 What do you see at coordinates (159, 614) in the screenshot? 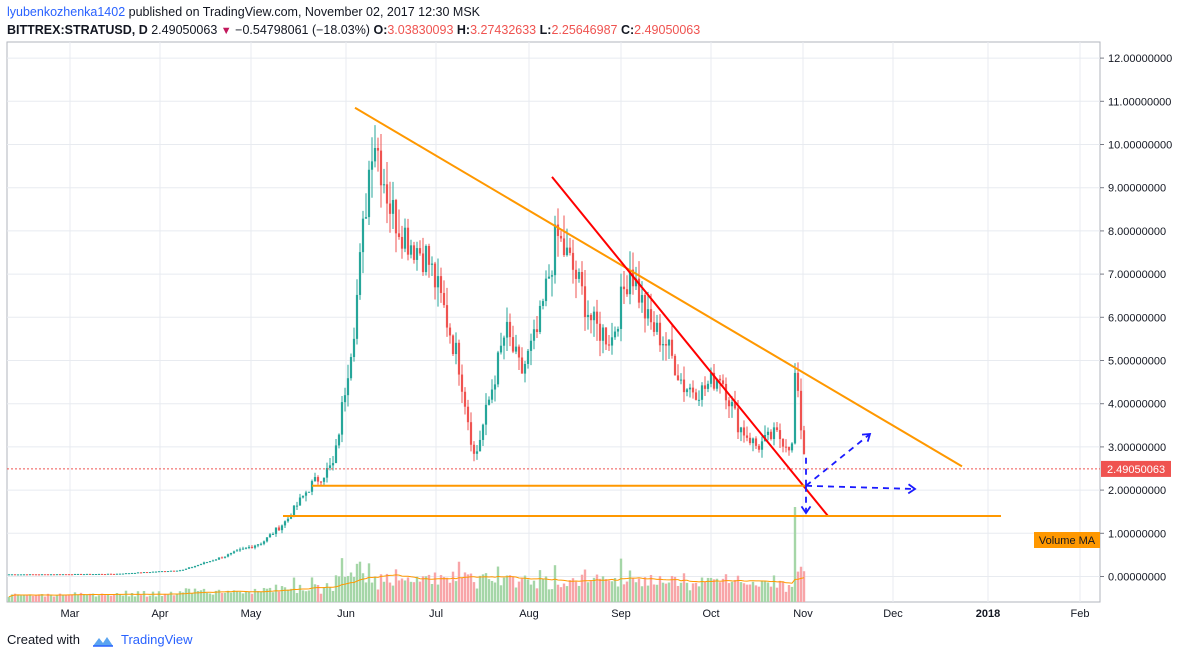
I see `x-tick-label: Apr` at bounding box center [159, 614].